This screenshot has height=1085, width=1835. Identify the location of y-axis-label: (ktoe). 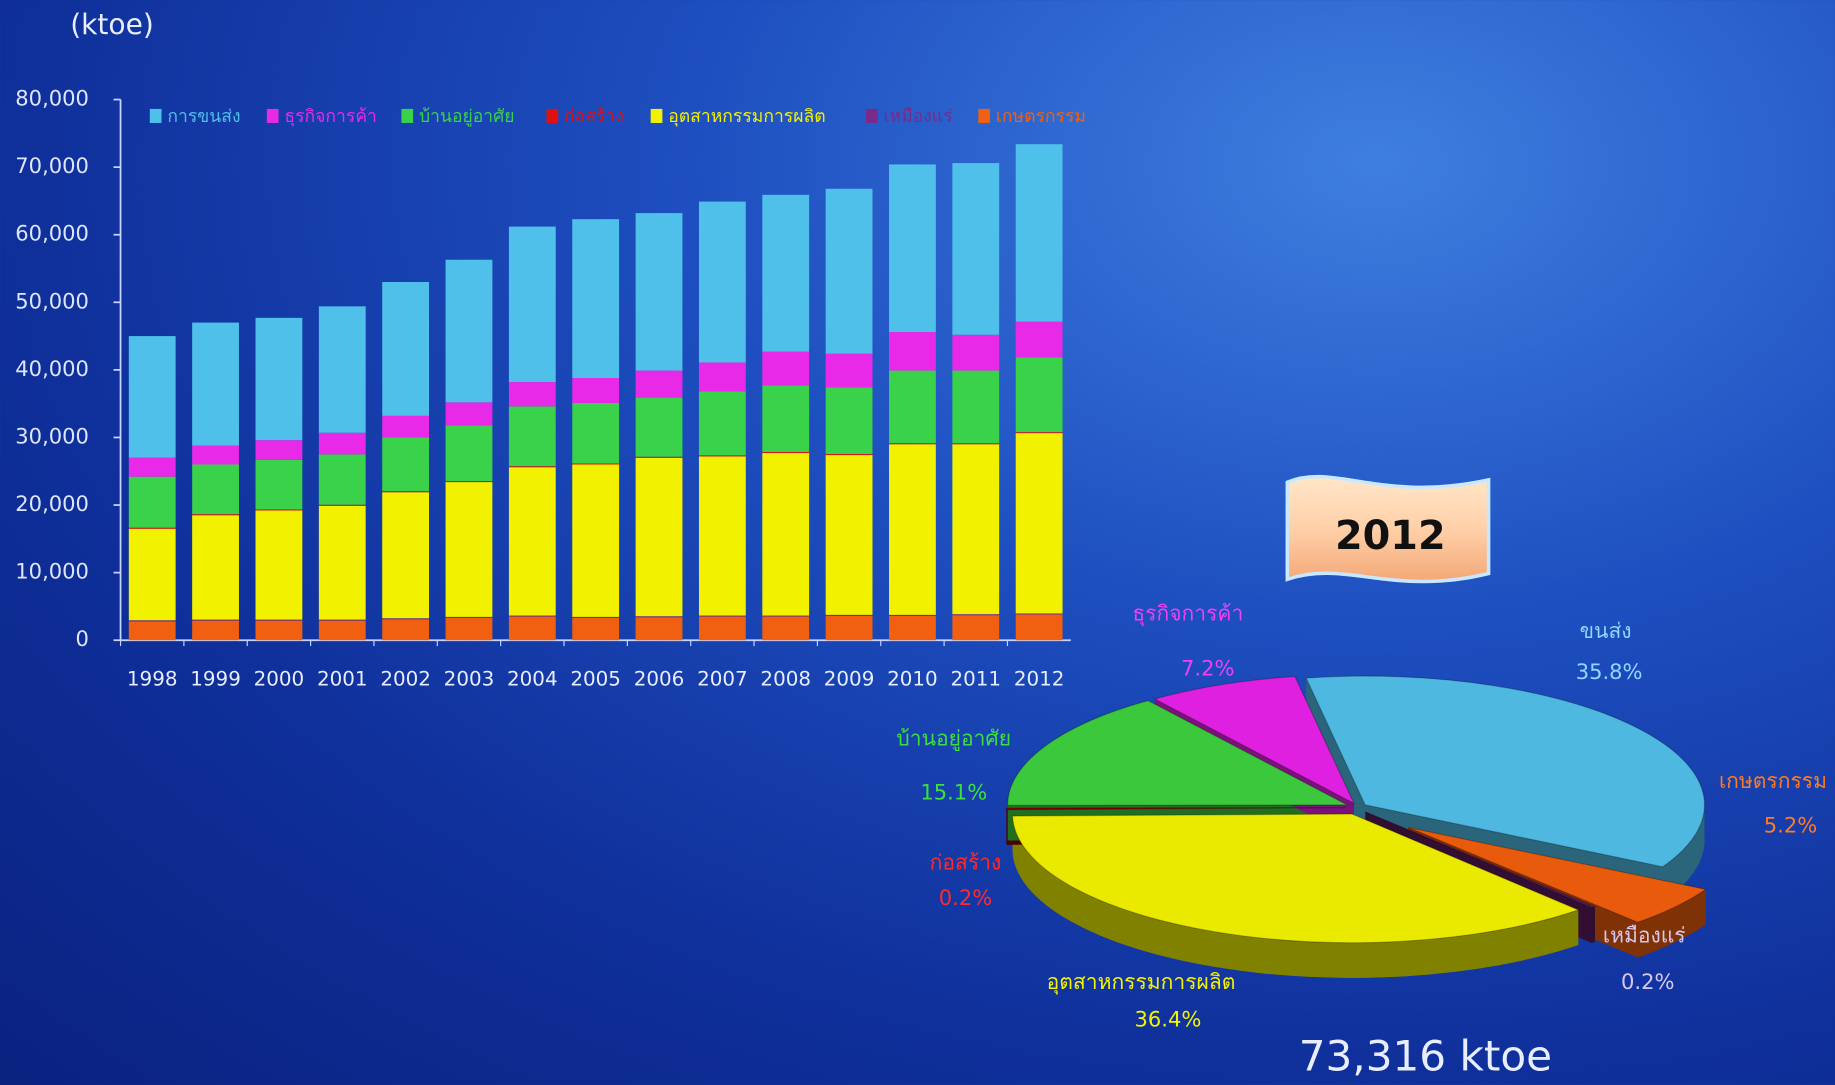
(112, 24).